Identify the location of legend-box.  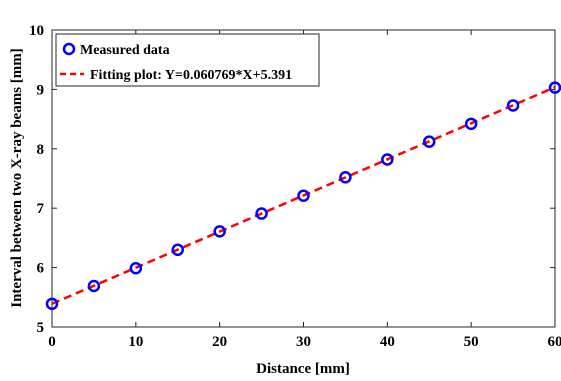
(187, 60).